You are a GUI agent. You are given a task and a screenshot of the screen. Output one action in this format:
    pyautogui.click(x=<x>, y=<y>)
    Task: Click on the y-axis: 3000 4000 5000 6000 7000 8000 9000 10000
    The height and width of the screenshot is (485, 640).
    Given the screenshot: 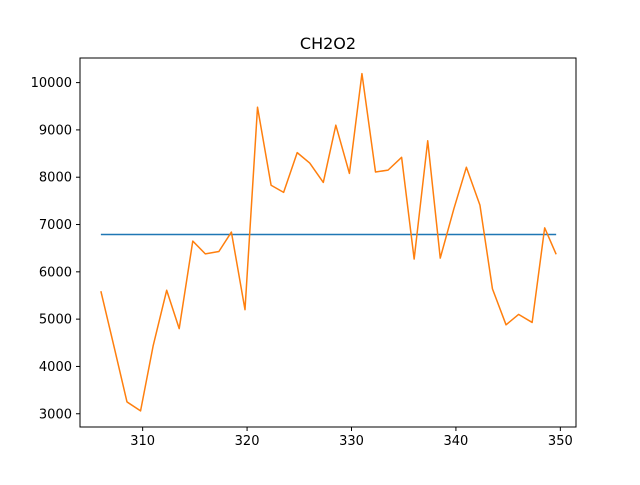 What is the action you would take?
    pyautogui.click(x=55, y=249)
    